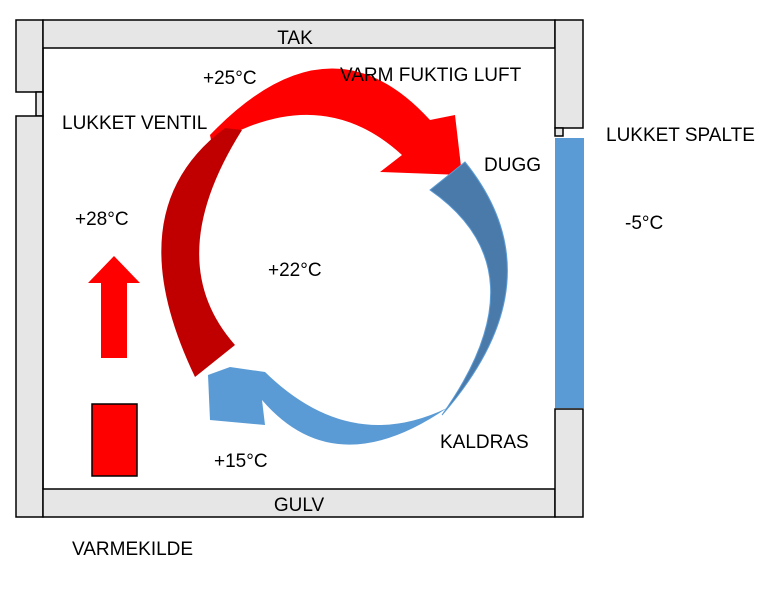  What do you see at coordinates (114, 307) in the screenshot?
I see `heat-rise-arrow` at bounding box center [114, 307].